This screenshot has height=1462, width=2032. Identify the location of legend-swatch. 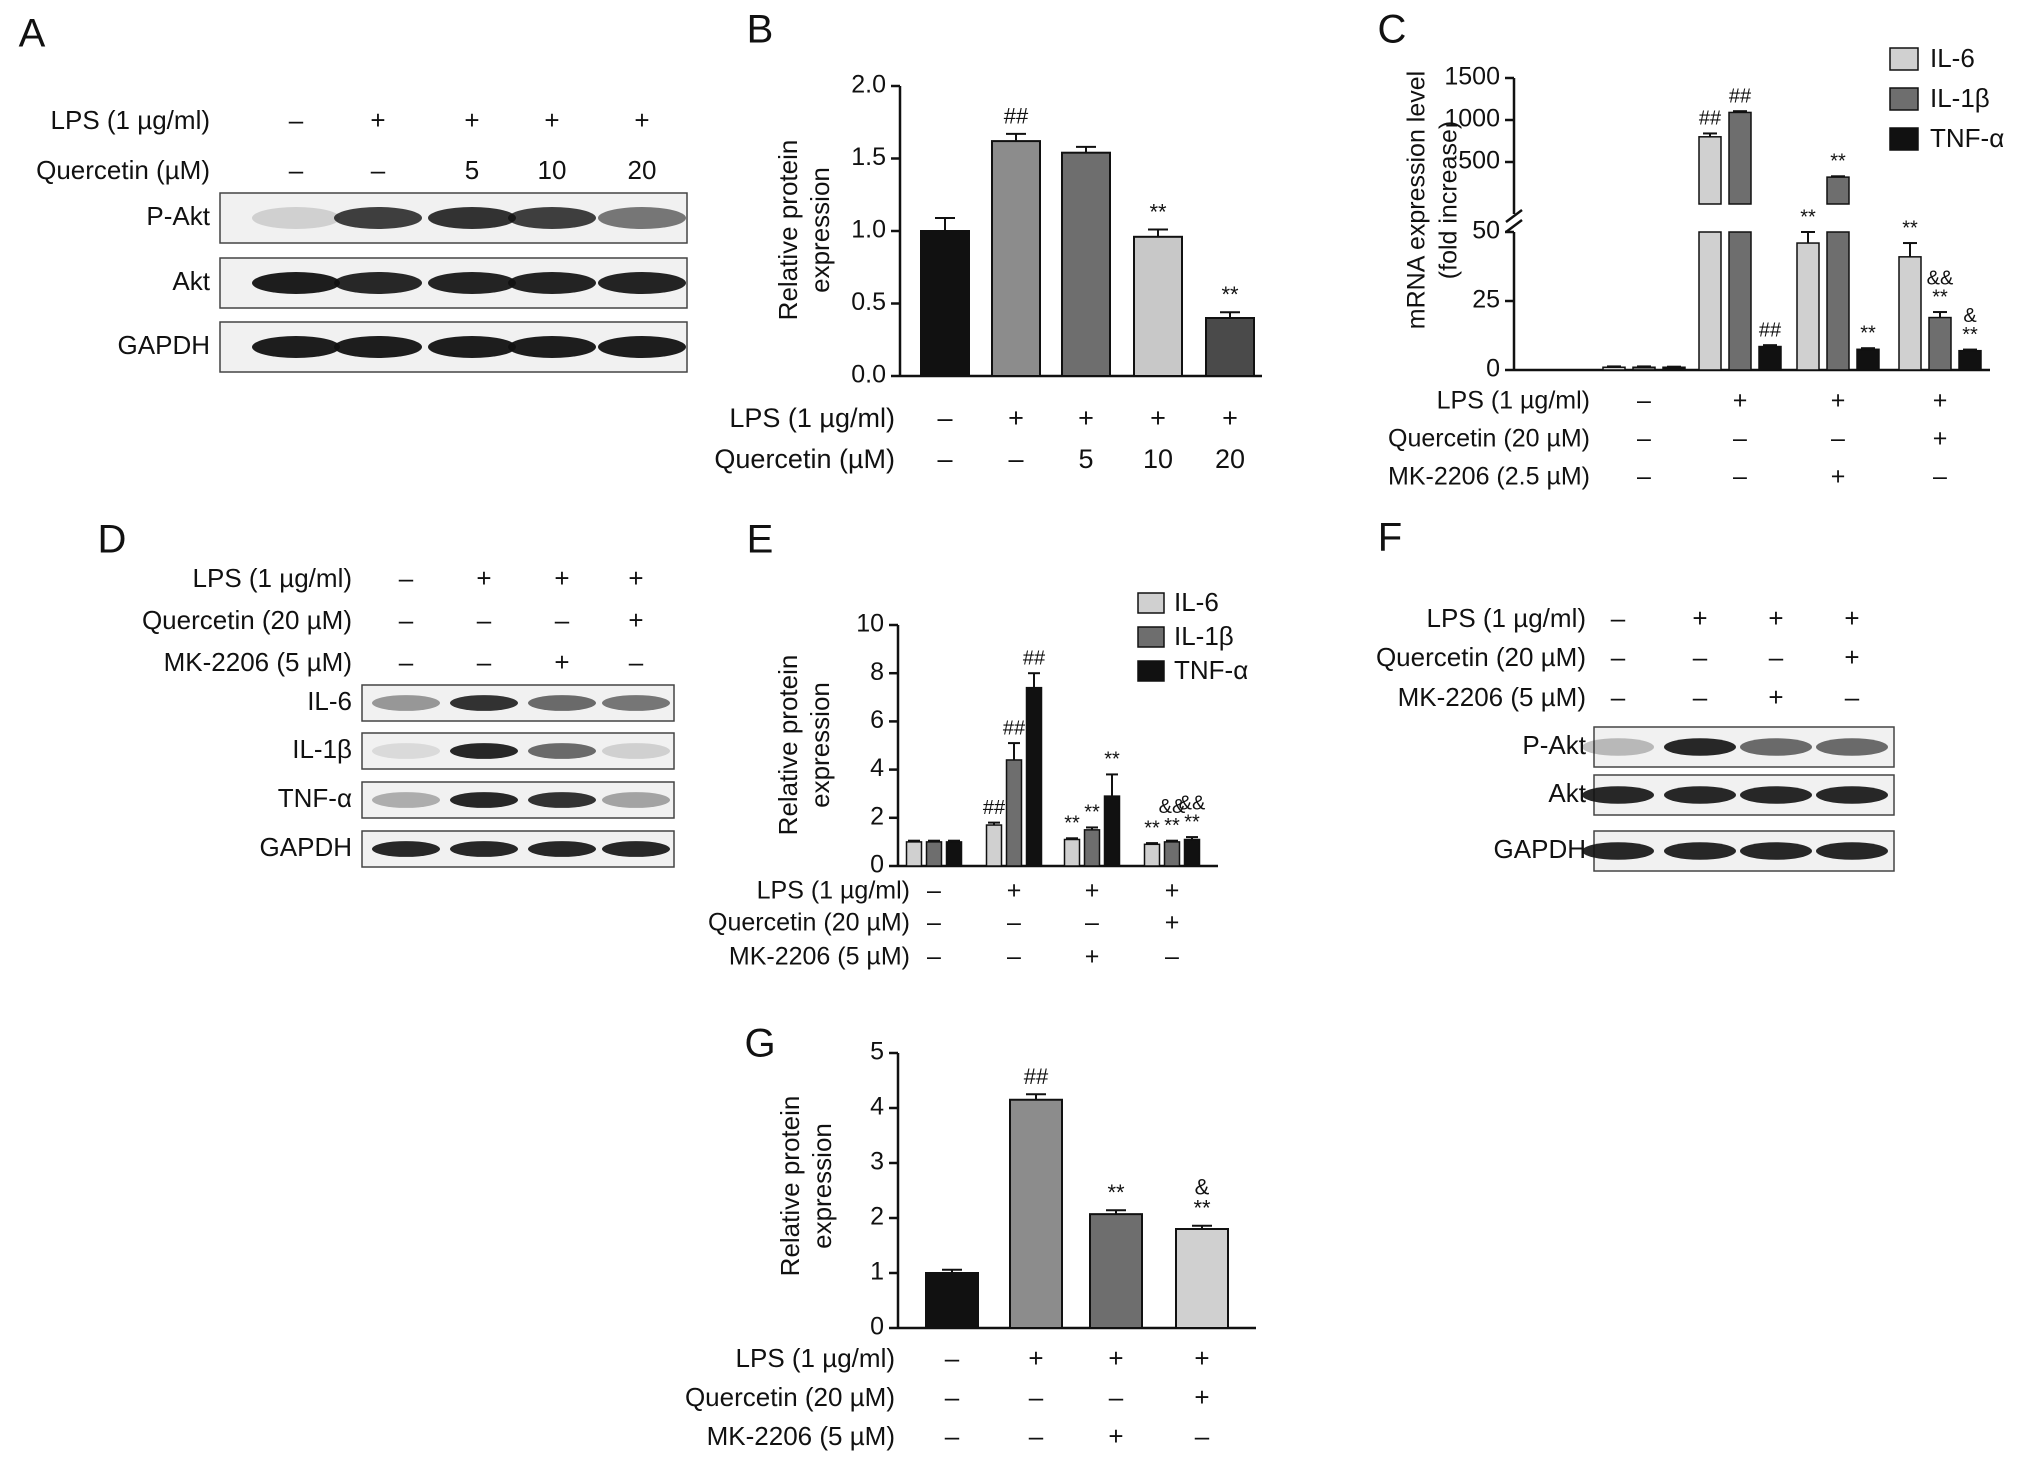
(1904, 139).